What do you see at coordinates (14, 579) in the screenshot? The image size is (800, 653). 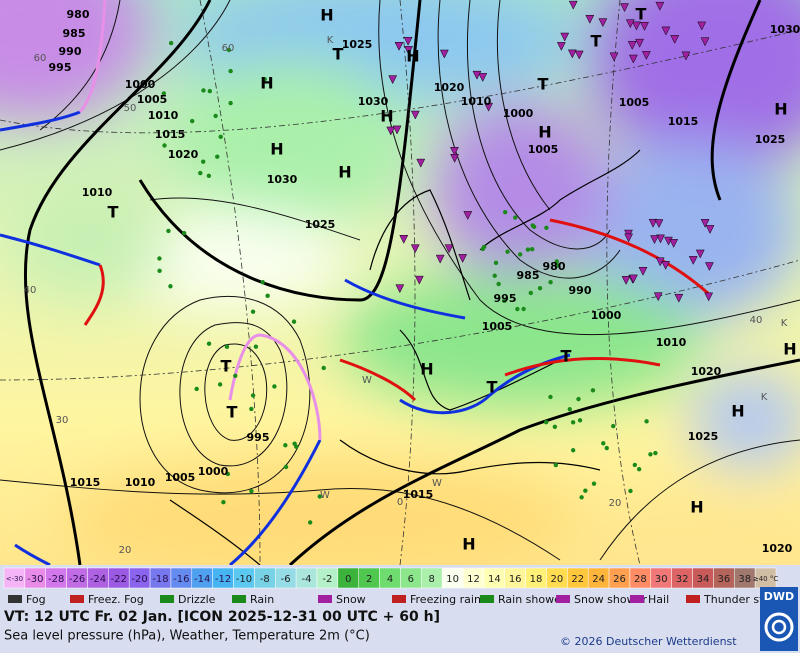 I see `scale-label: <-30` at bounding box center [14, 579].